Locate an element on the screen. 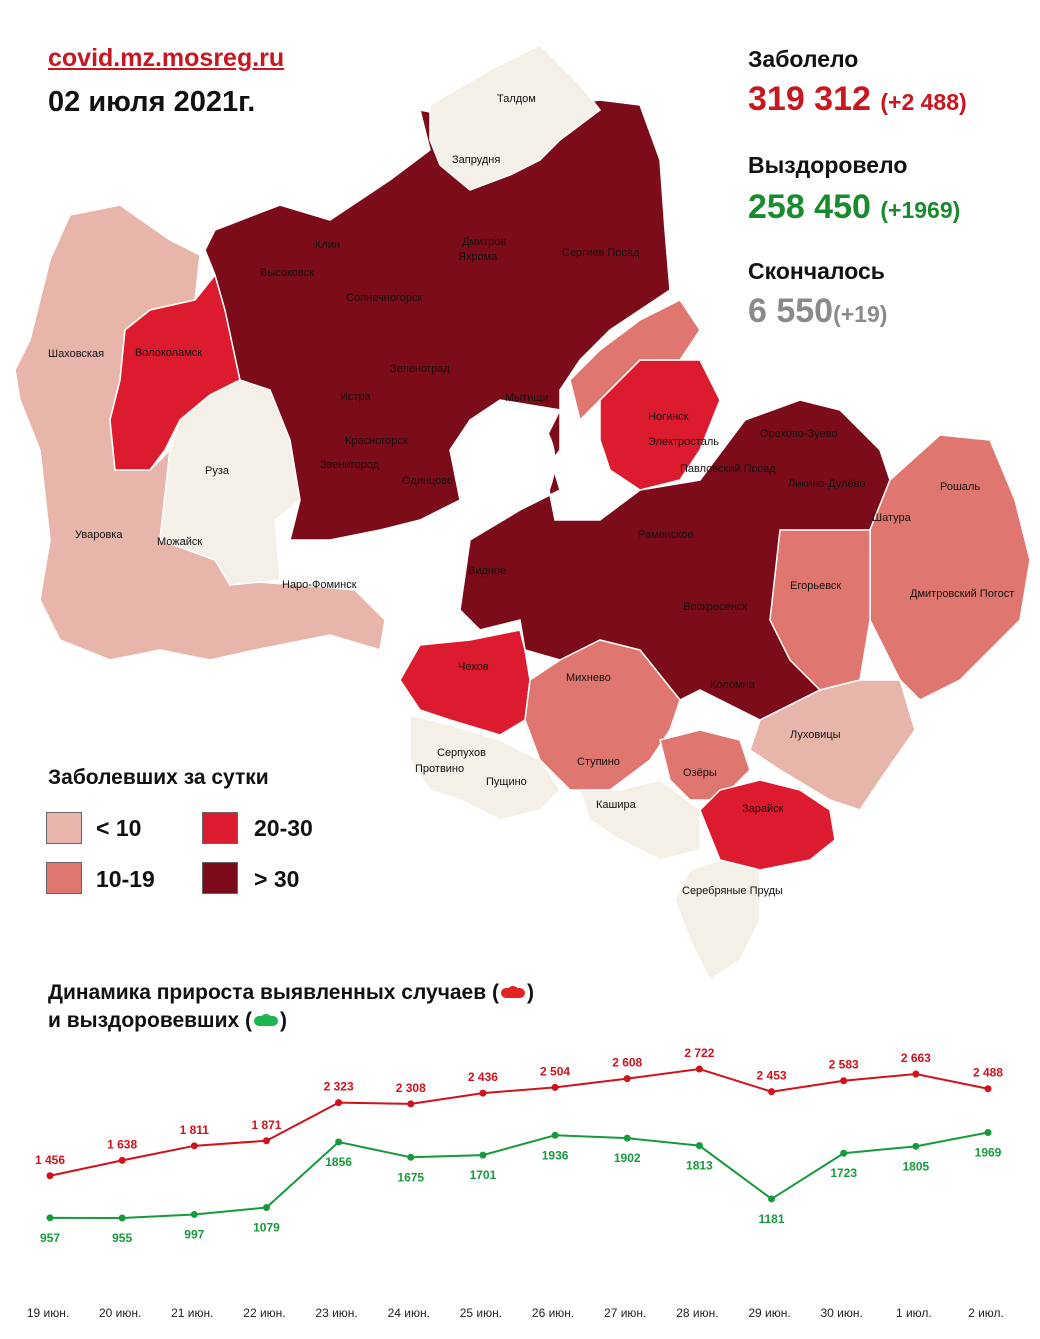 The width and height of the screenshot is (1040, 1339). cases-data-label: 2 488 is located at coordinates (988, 1073).